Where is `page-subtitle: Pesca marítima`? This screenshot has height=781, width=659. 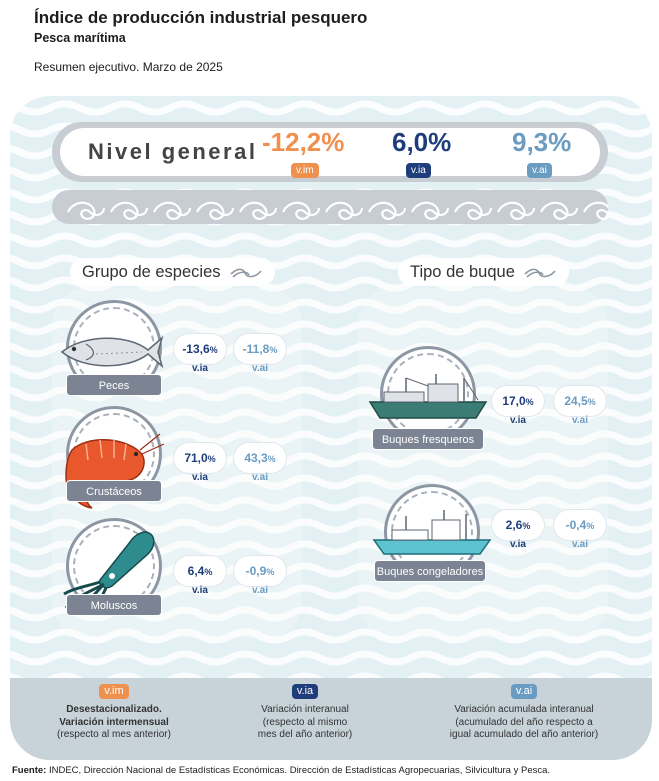 page-subtitle: Pesca marítima is located at coordinates (80, 38).